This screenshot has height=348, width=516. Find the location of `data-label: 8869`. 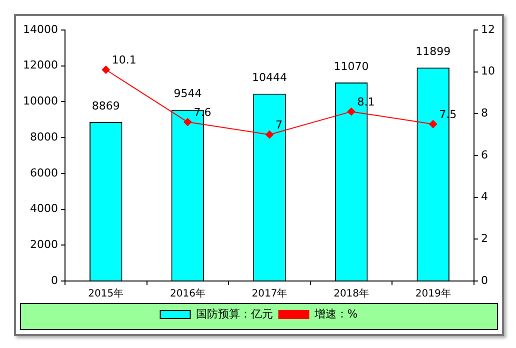

data-label: 8869 is located at coordinates (106, 105).